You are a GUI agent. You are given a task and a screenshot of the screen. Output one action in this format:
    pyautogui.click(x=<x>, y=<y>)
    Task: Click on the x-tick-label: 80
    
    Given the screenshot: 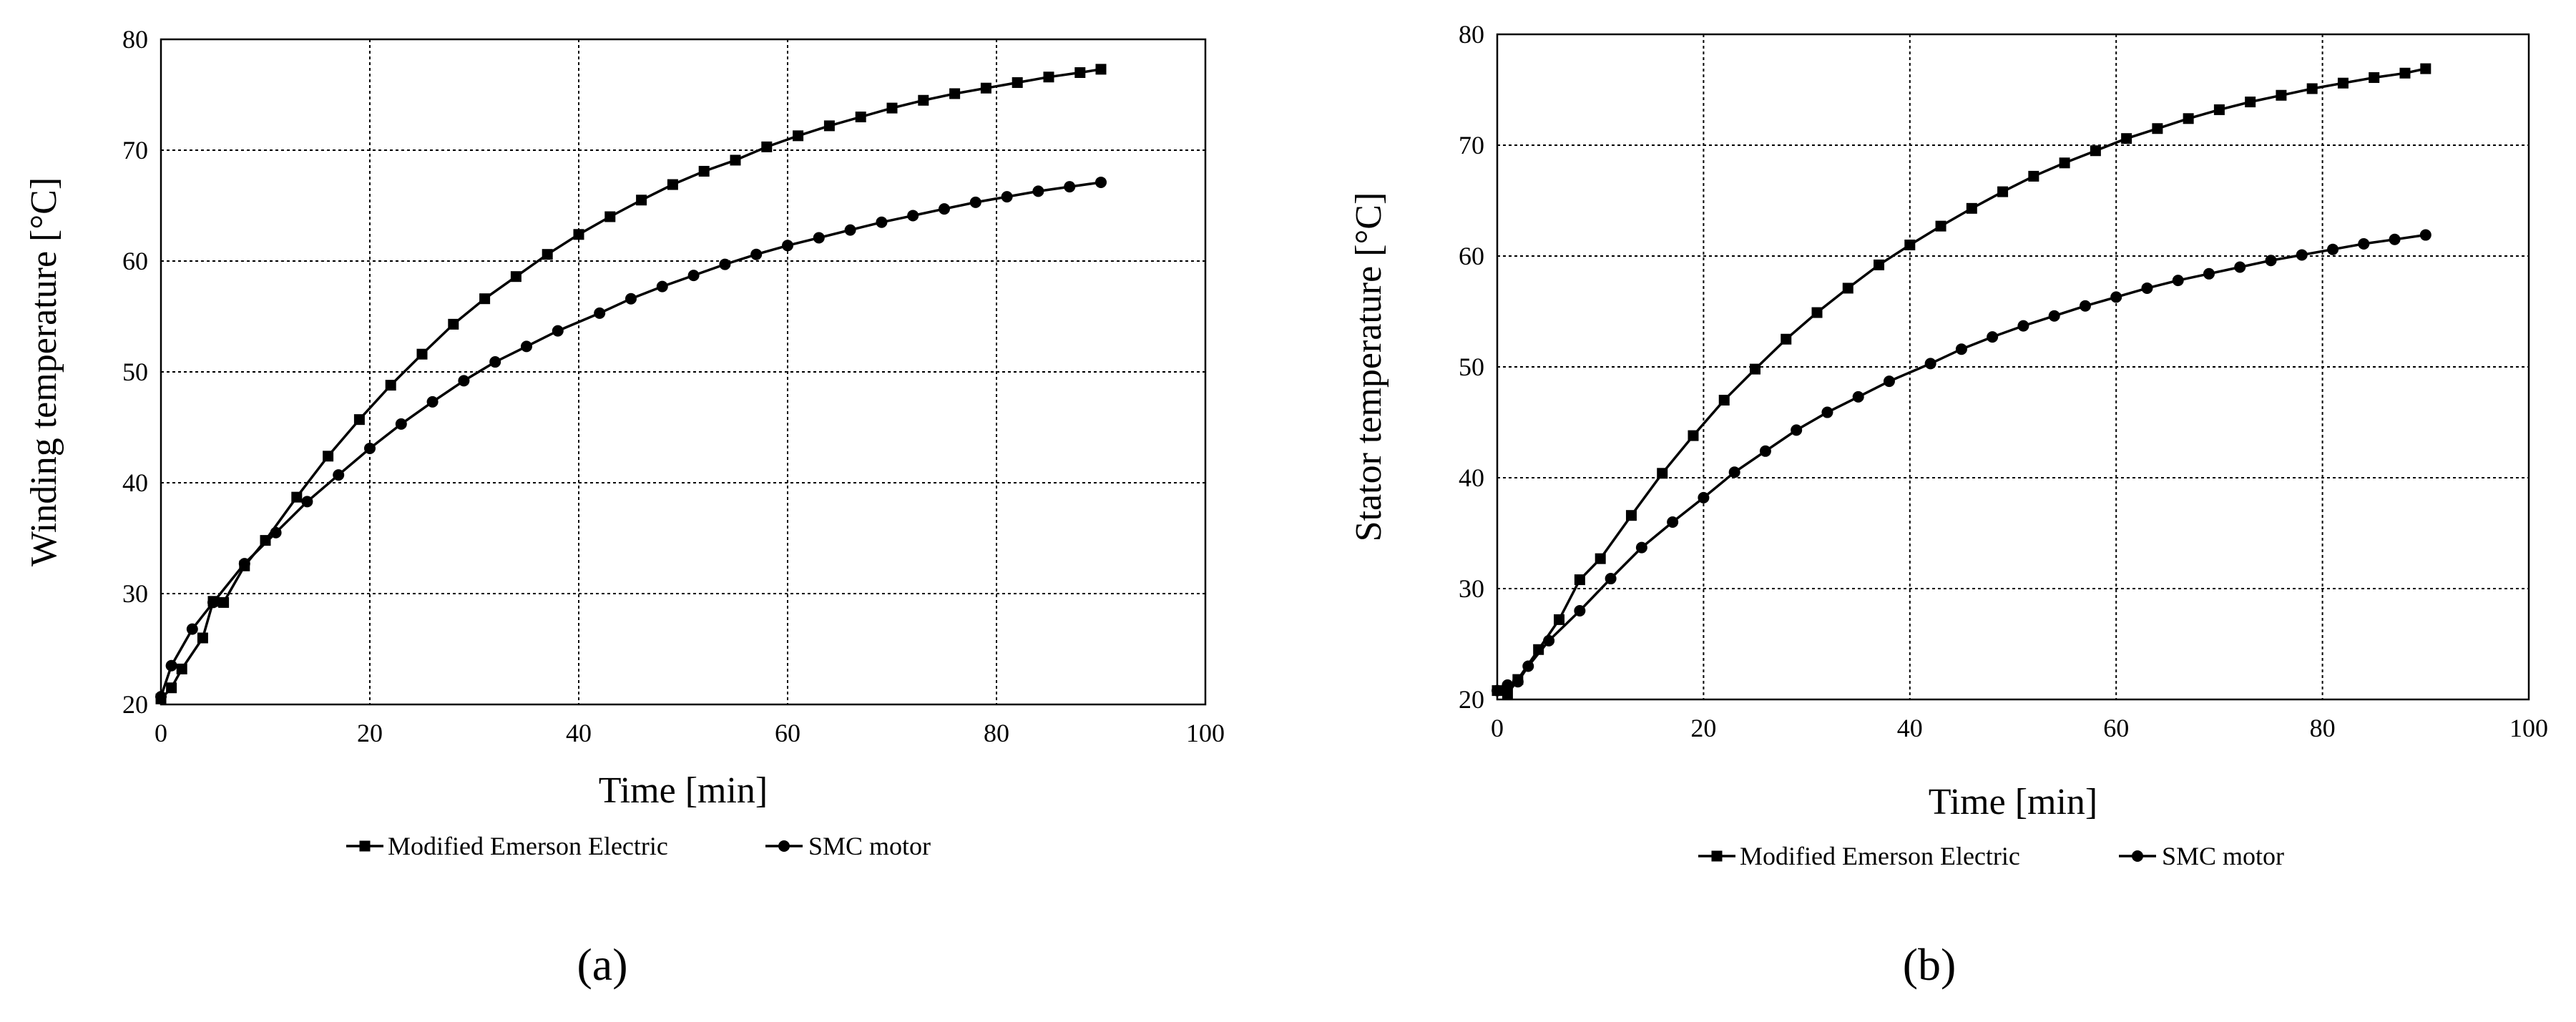 What is the action you would take?
    pyautogui.click(x=2323, y=728)
    